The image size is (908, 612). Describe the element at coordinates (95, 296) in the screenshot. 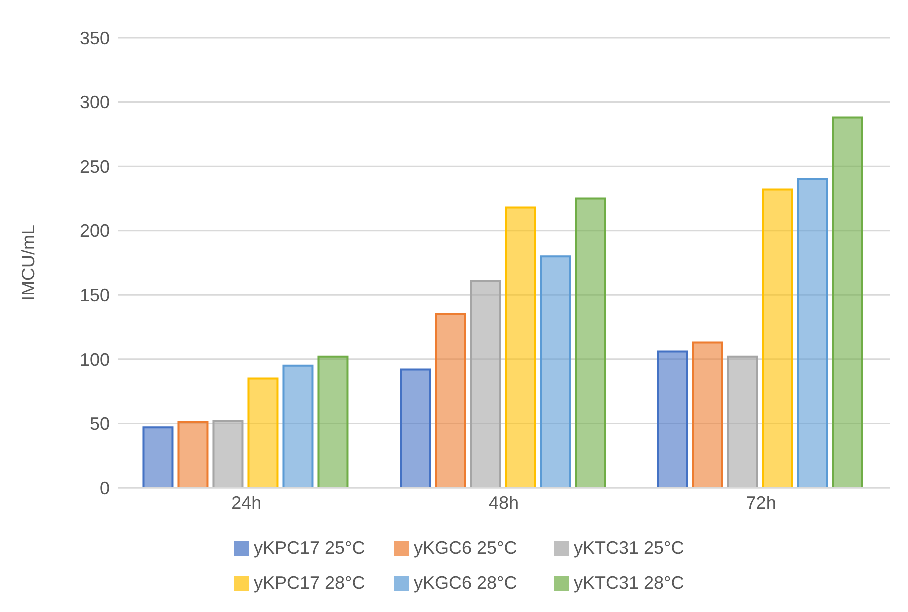

I see `y-tick-label: 150` at that location.